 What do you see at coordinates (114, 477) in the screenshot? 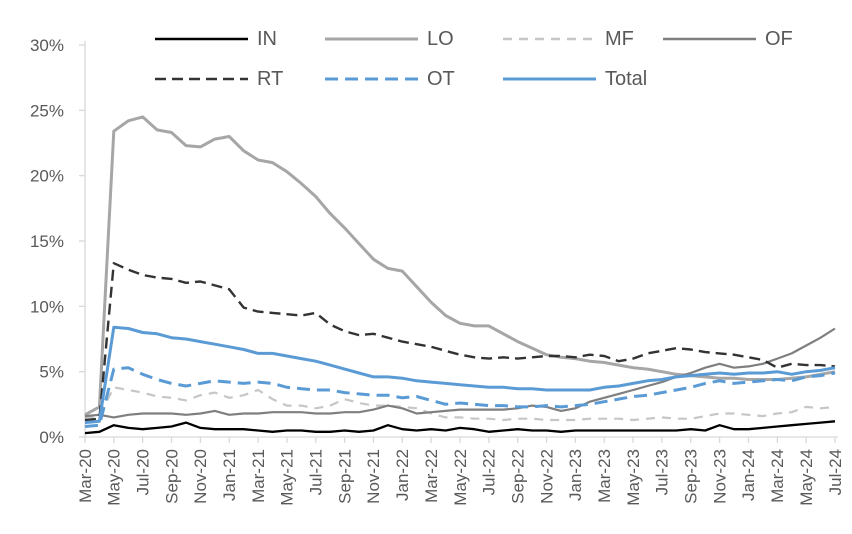
I see `x-tick-label: May-20` at bounding box center [114, 477].